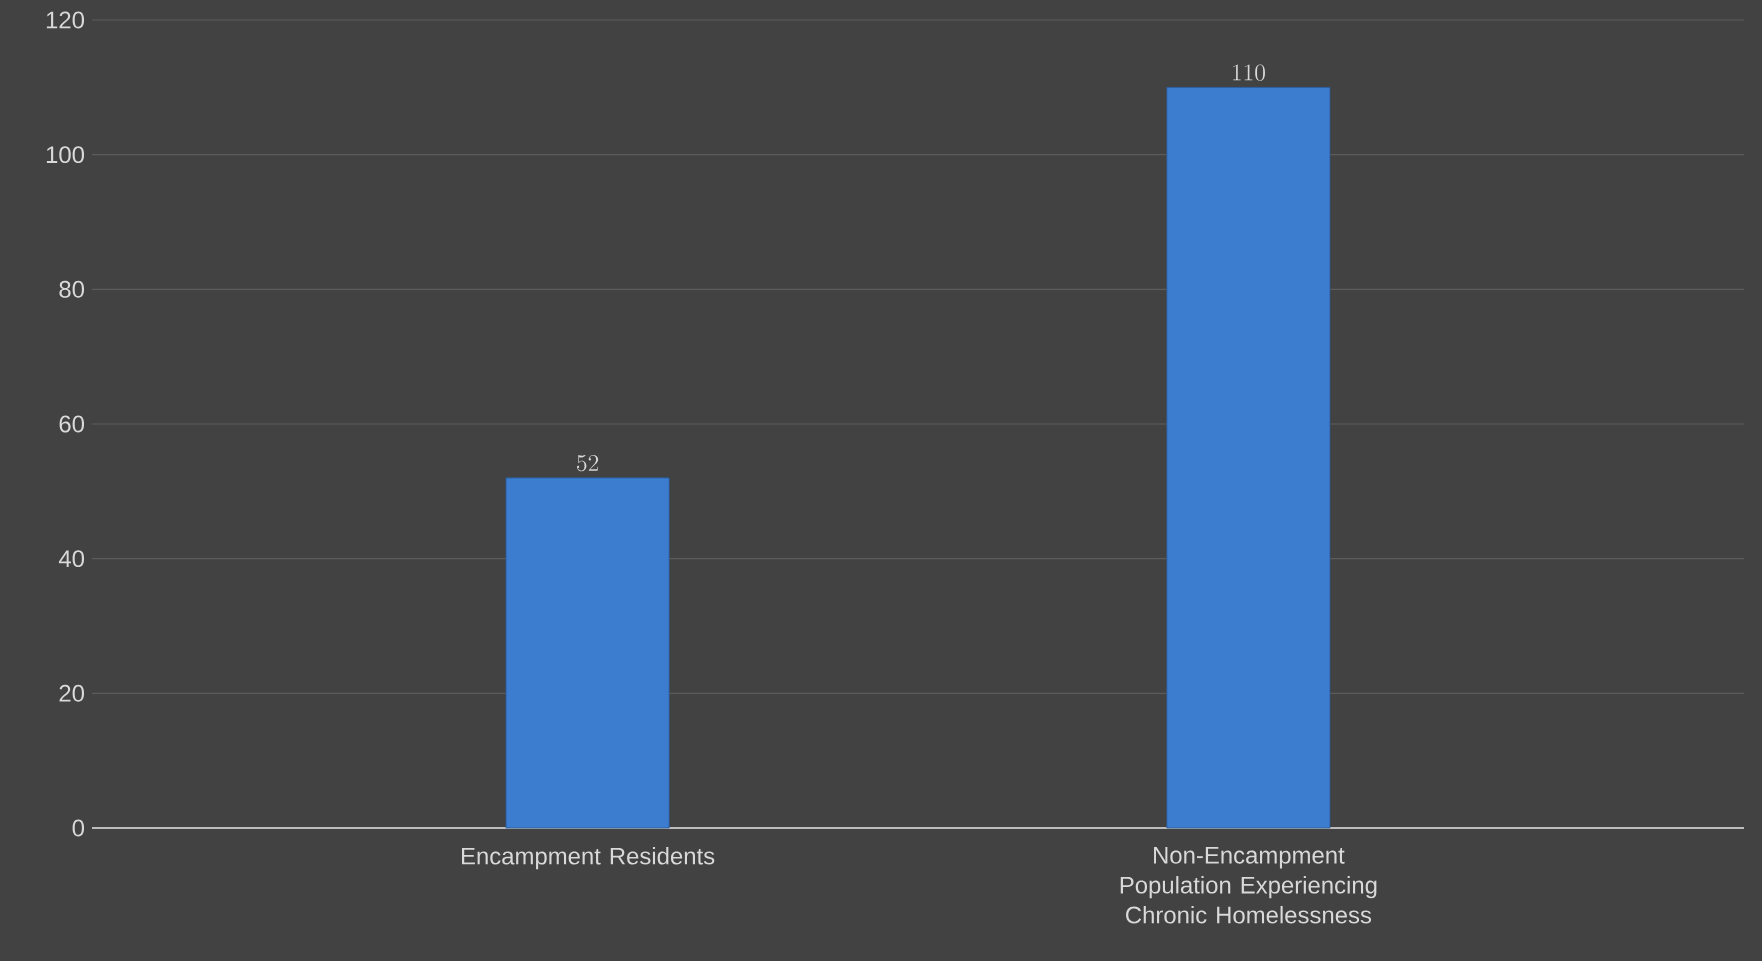 Image resolution: width=1762 pixels, height=961 pixels. Describe the element at coordinates (65, 20) in the screenshot. I see `y-tick-label: 120` at that location.